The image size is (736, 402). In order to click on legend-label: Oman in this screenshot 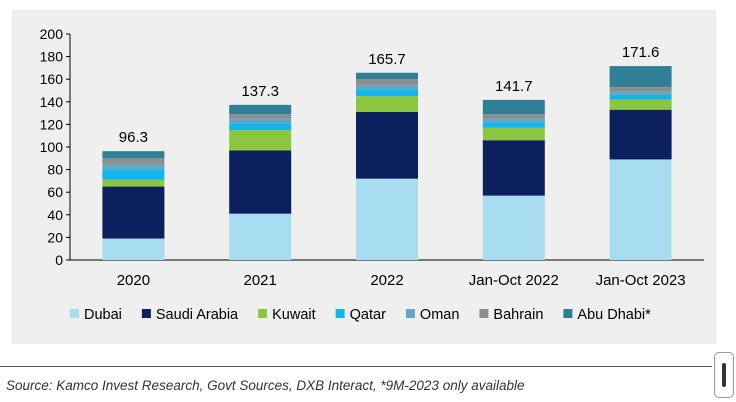, I will do `click(440, 315)`.